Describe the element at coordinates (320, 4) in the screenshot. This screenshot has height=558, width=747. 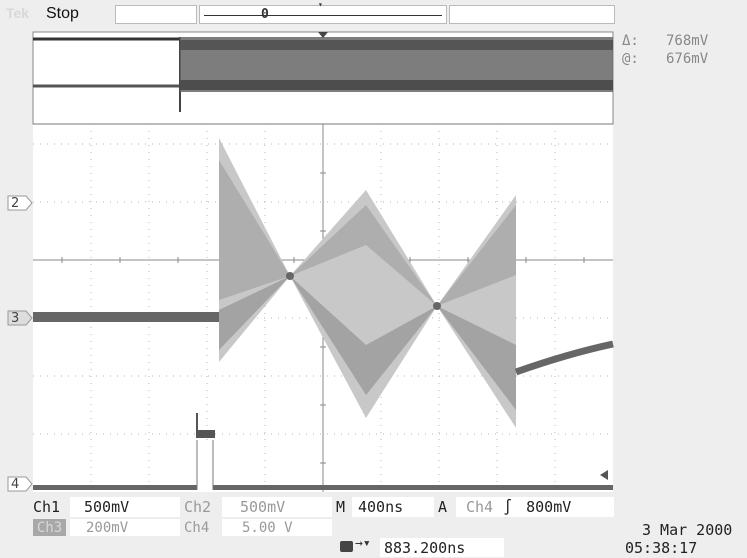
I see `record-trigger-marker-icon: ▾` at that location.